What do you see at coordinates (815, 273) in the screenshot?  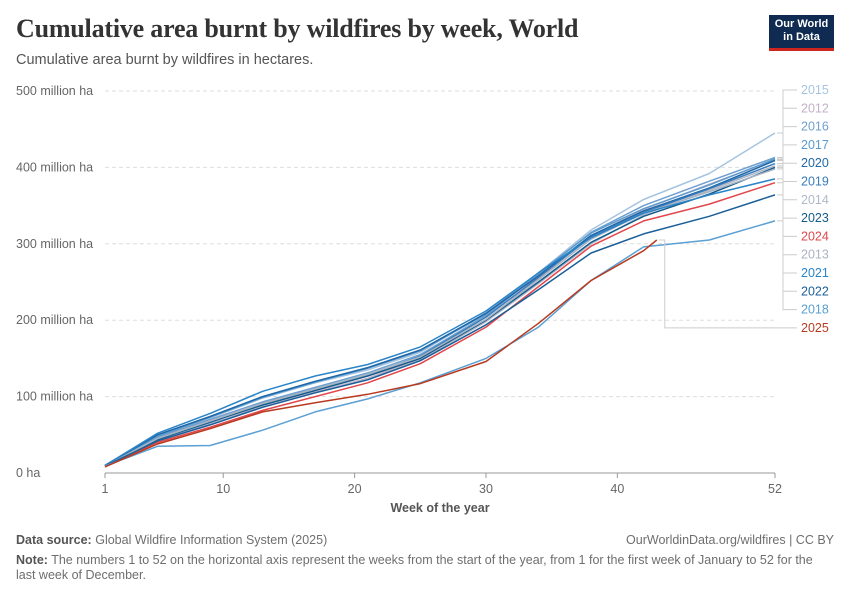 I see `legend-label-2021: 2021` at bounding box center [815, 273].